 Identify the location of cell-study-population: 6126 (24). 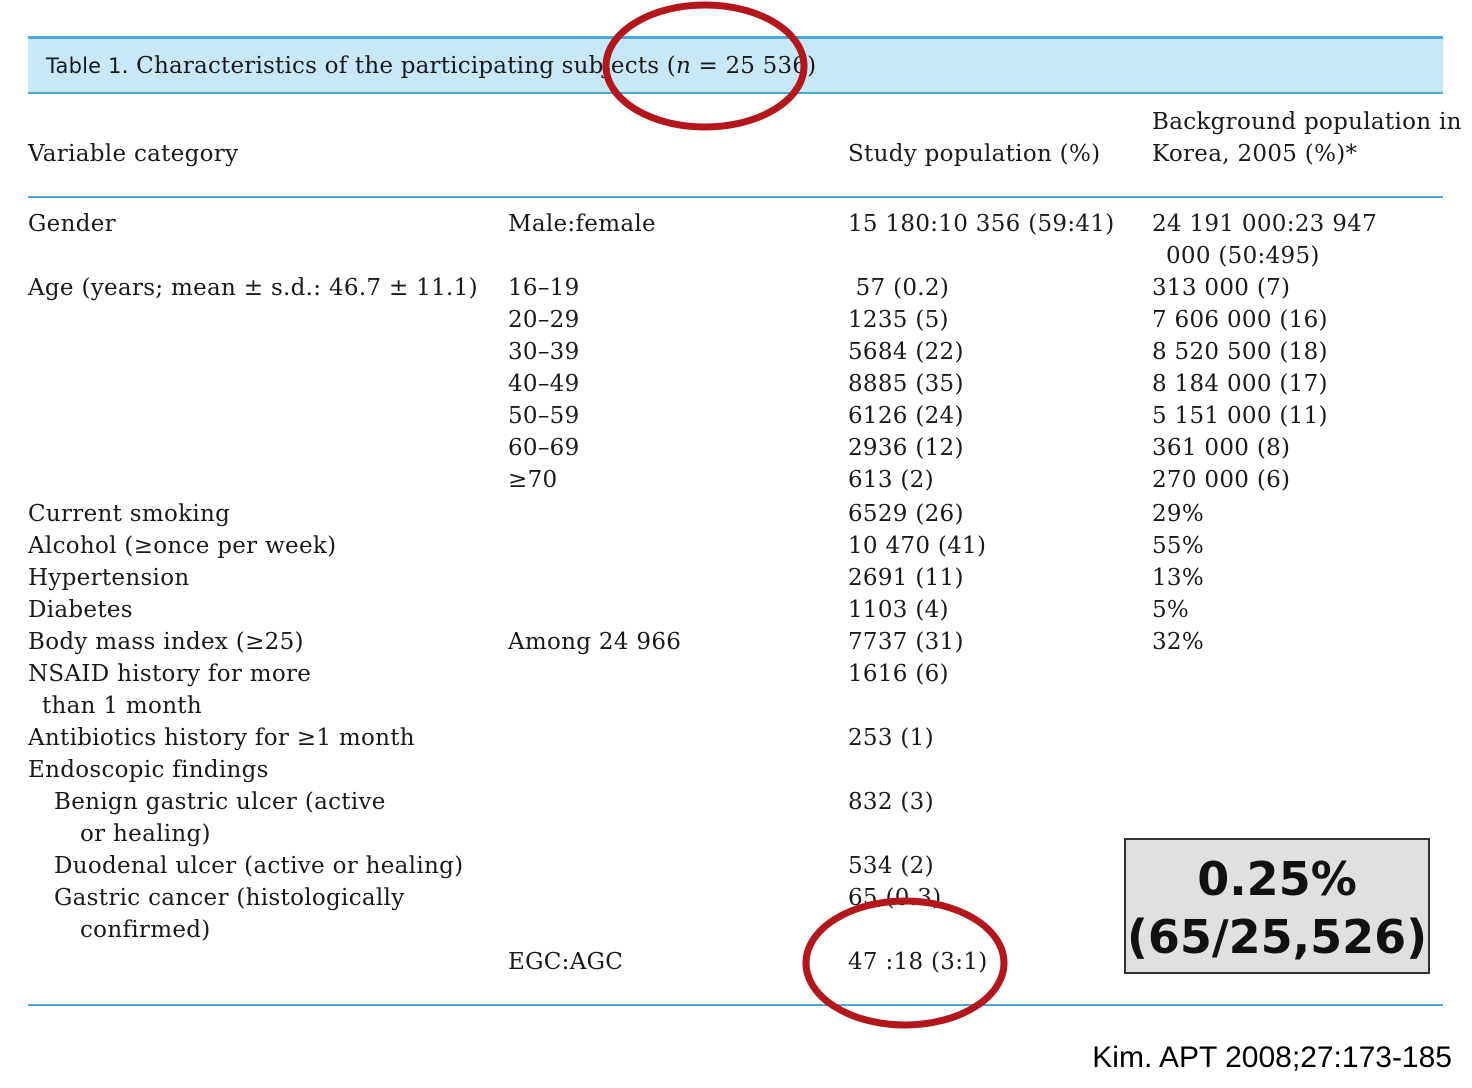
(906, 416).